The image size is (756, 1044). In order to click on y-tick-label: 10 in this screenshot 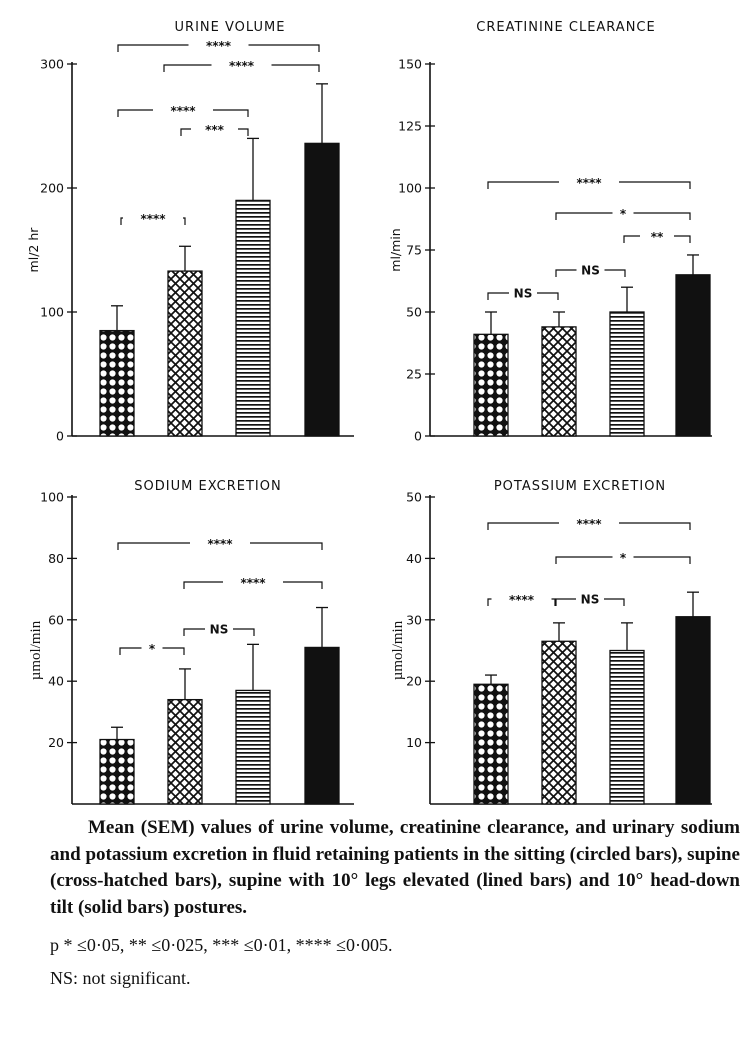, I will do `click(414, 742)`.